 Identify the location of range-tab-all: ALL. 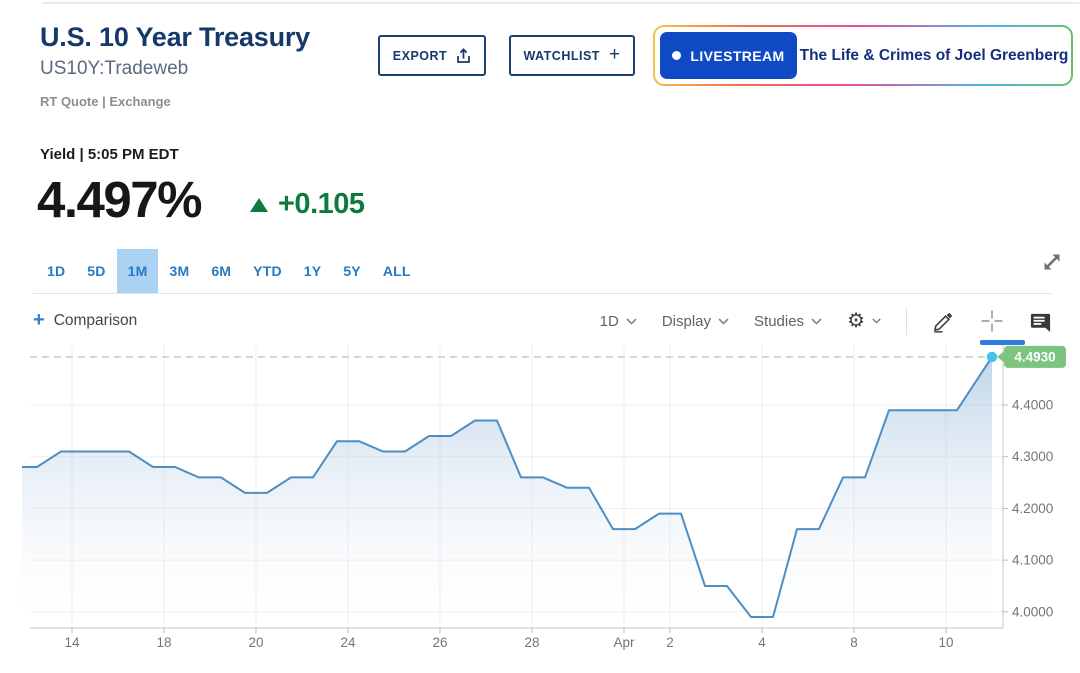
(396, 271).